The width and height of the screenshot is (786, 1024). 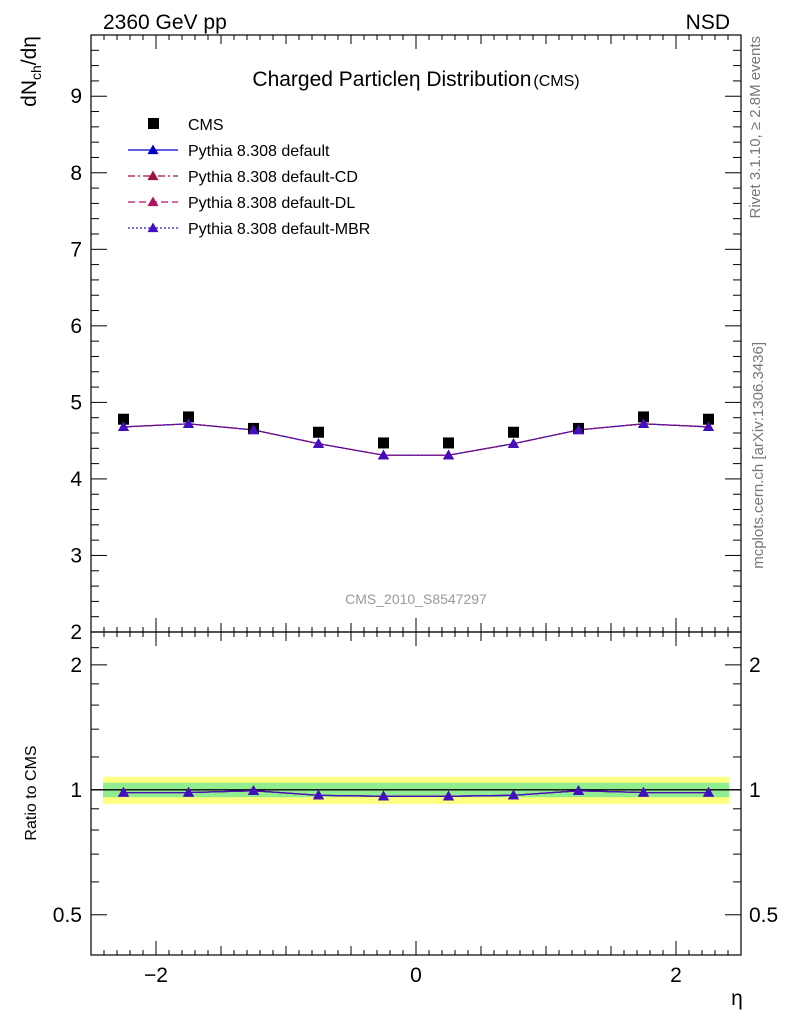 I want to click on energy-label: 2360 GeV pp, so click(x=165, y=22).